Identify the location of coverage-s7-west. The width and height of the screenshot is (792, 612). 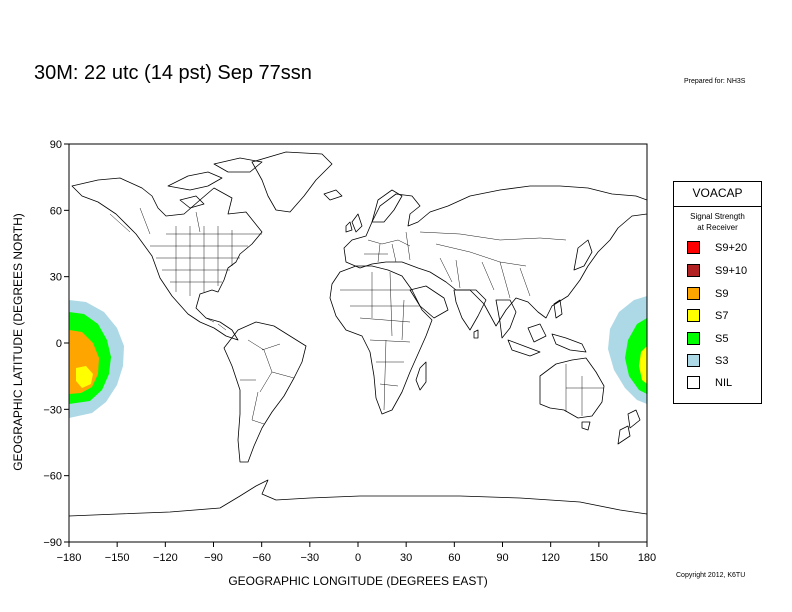
(84, 377).